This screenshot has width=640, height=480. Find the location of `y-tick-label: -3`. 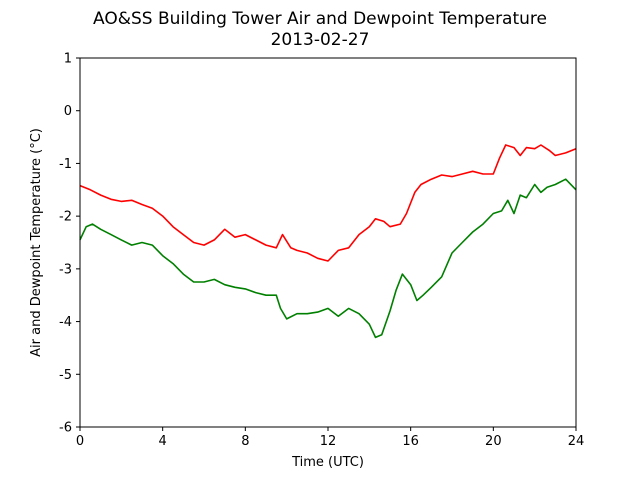

y-tick-label: -3 is located at coordinates (65, 269).